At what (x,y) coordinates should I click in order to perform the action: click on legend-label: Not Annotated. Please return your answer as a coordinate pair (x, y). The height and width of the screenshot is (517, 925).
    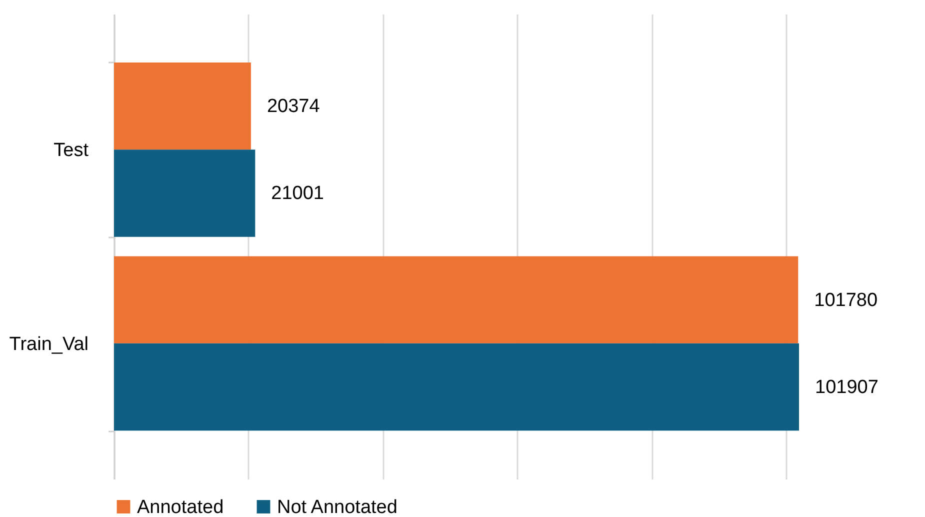
    Looking at the image, I should click on (337, 506).